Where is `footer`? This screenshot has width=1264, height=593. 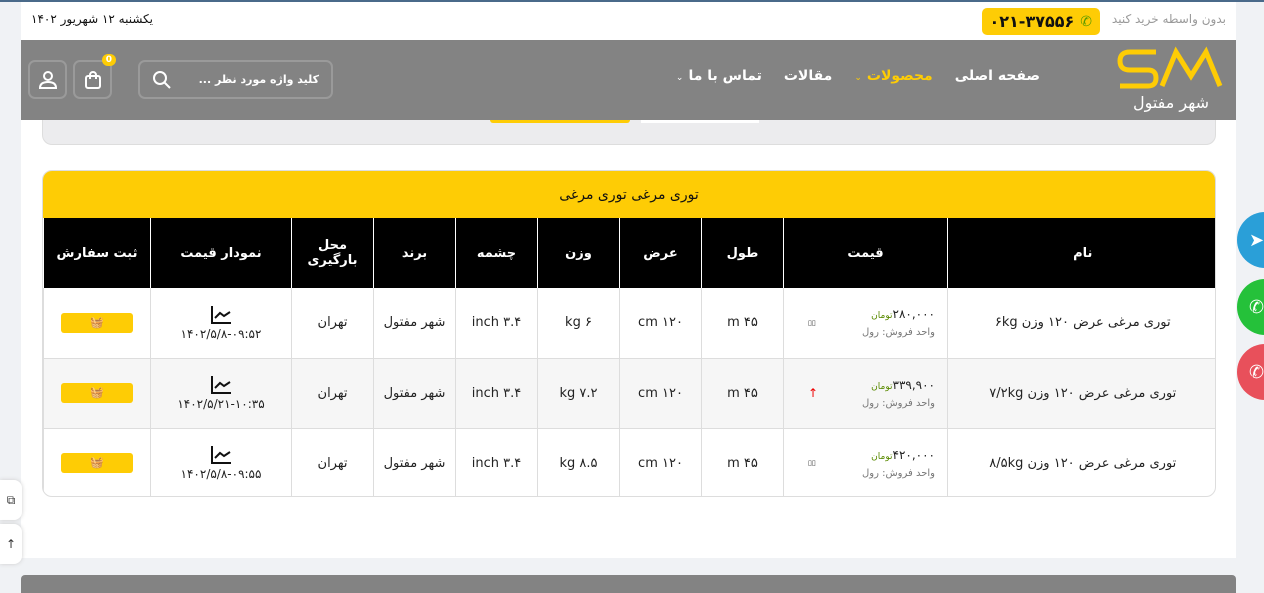
footer is located at coordinates (628, 584).